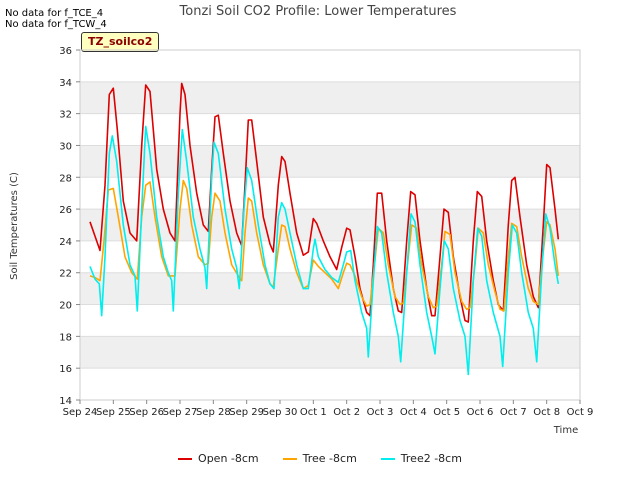  I want to click on x-tick-label: Oct 3, so click(380, 412).